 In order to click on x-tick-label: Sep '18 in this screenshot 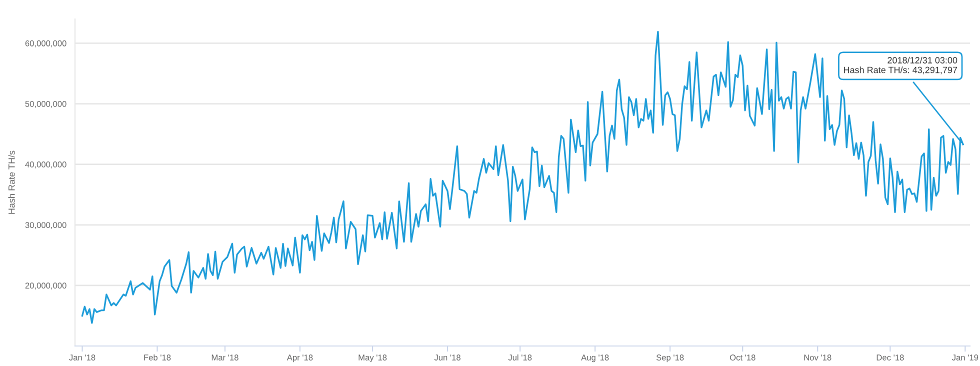, I will do `click(670, 358)`.